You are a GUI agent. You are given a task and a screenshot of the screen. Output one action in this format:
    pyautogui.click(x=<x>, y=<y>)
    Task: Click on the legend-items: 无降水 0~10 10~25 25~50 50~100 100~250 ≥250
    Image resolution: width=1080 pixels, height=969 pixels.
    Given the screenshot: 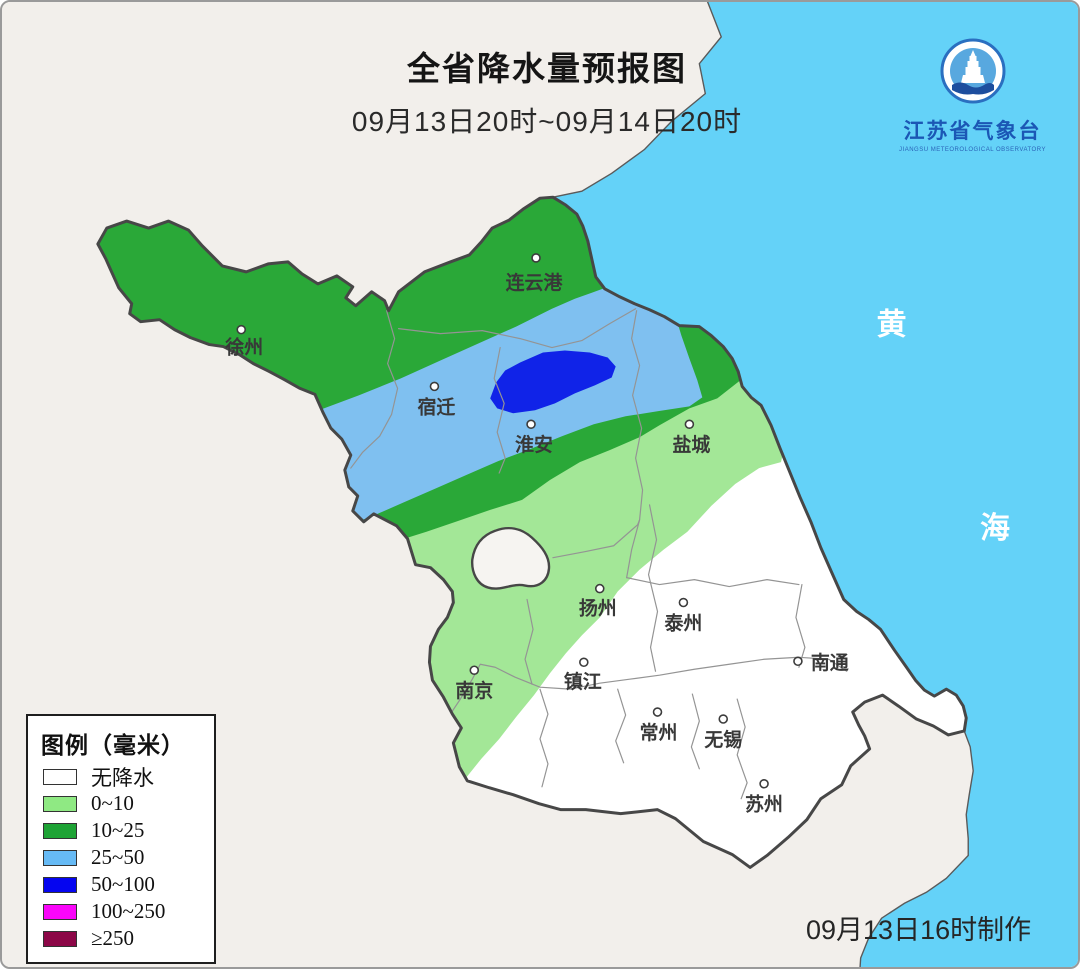 What is the action you would take?
    pyautogui.click(x=121, y=857)
    